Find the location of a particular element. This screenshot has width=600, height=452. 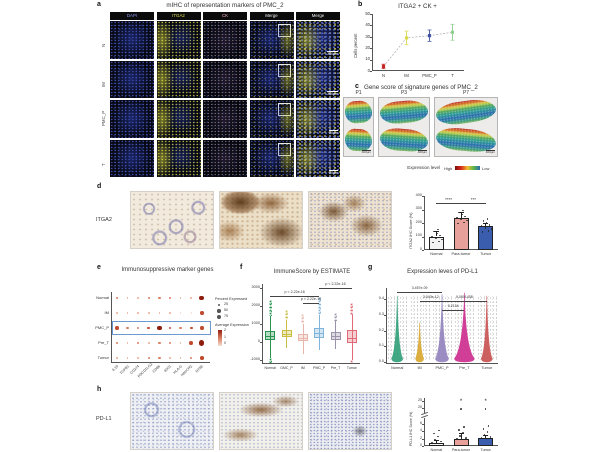

y-tick-label: 400 is located at coordinates (416, 196).